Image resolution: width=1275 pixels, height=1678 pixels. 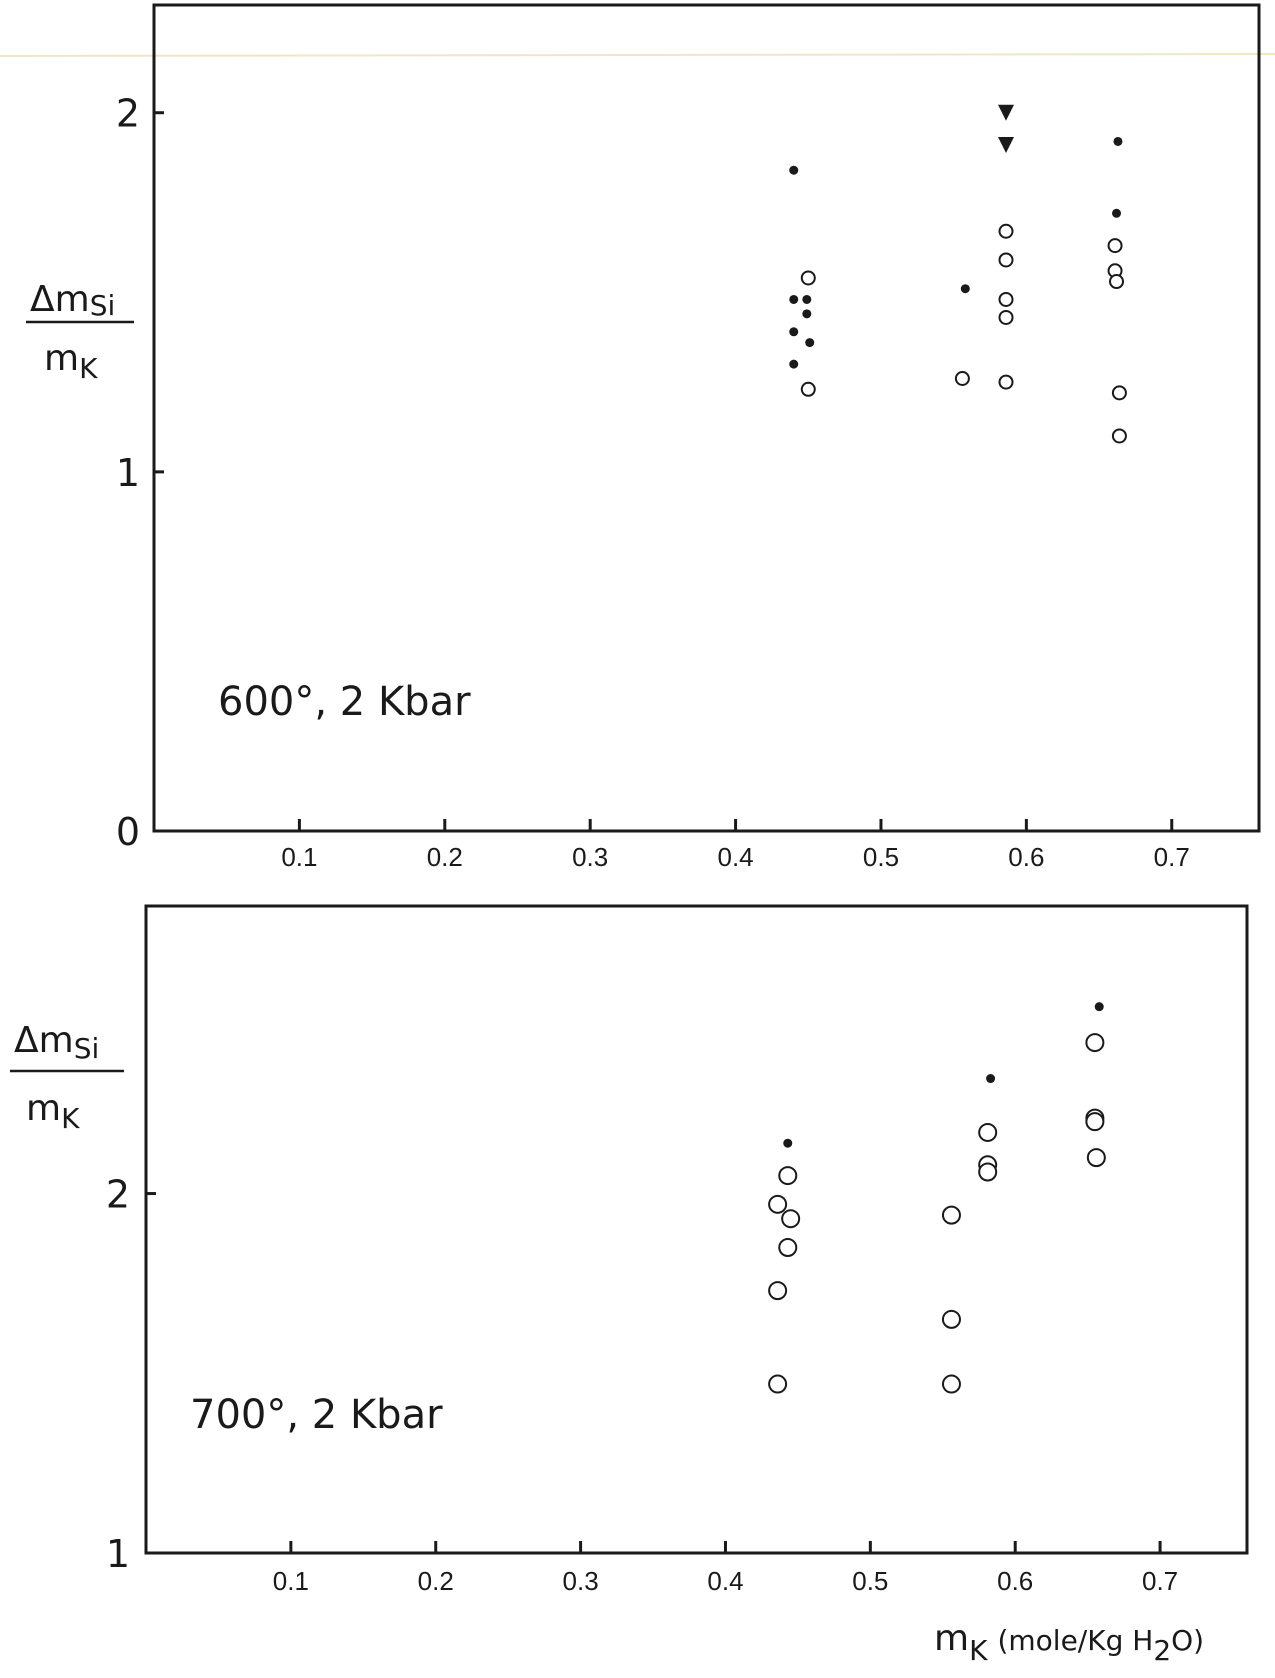 I want to click on x-label-main: m, so click(x=951, y=1638).